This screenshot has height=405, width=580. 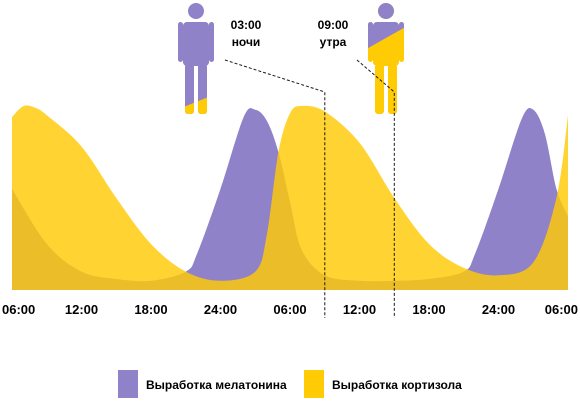 I want to click on annotation-label: ночи, so click(x=246, y=42).